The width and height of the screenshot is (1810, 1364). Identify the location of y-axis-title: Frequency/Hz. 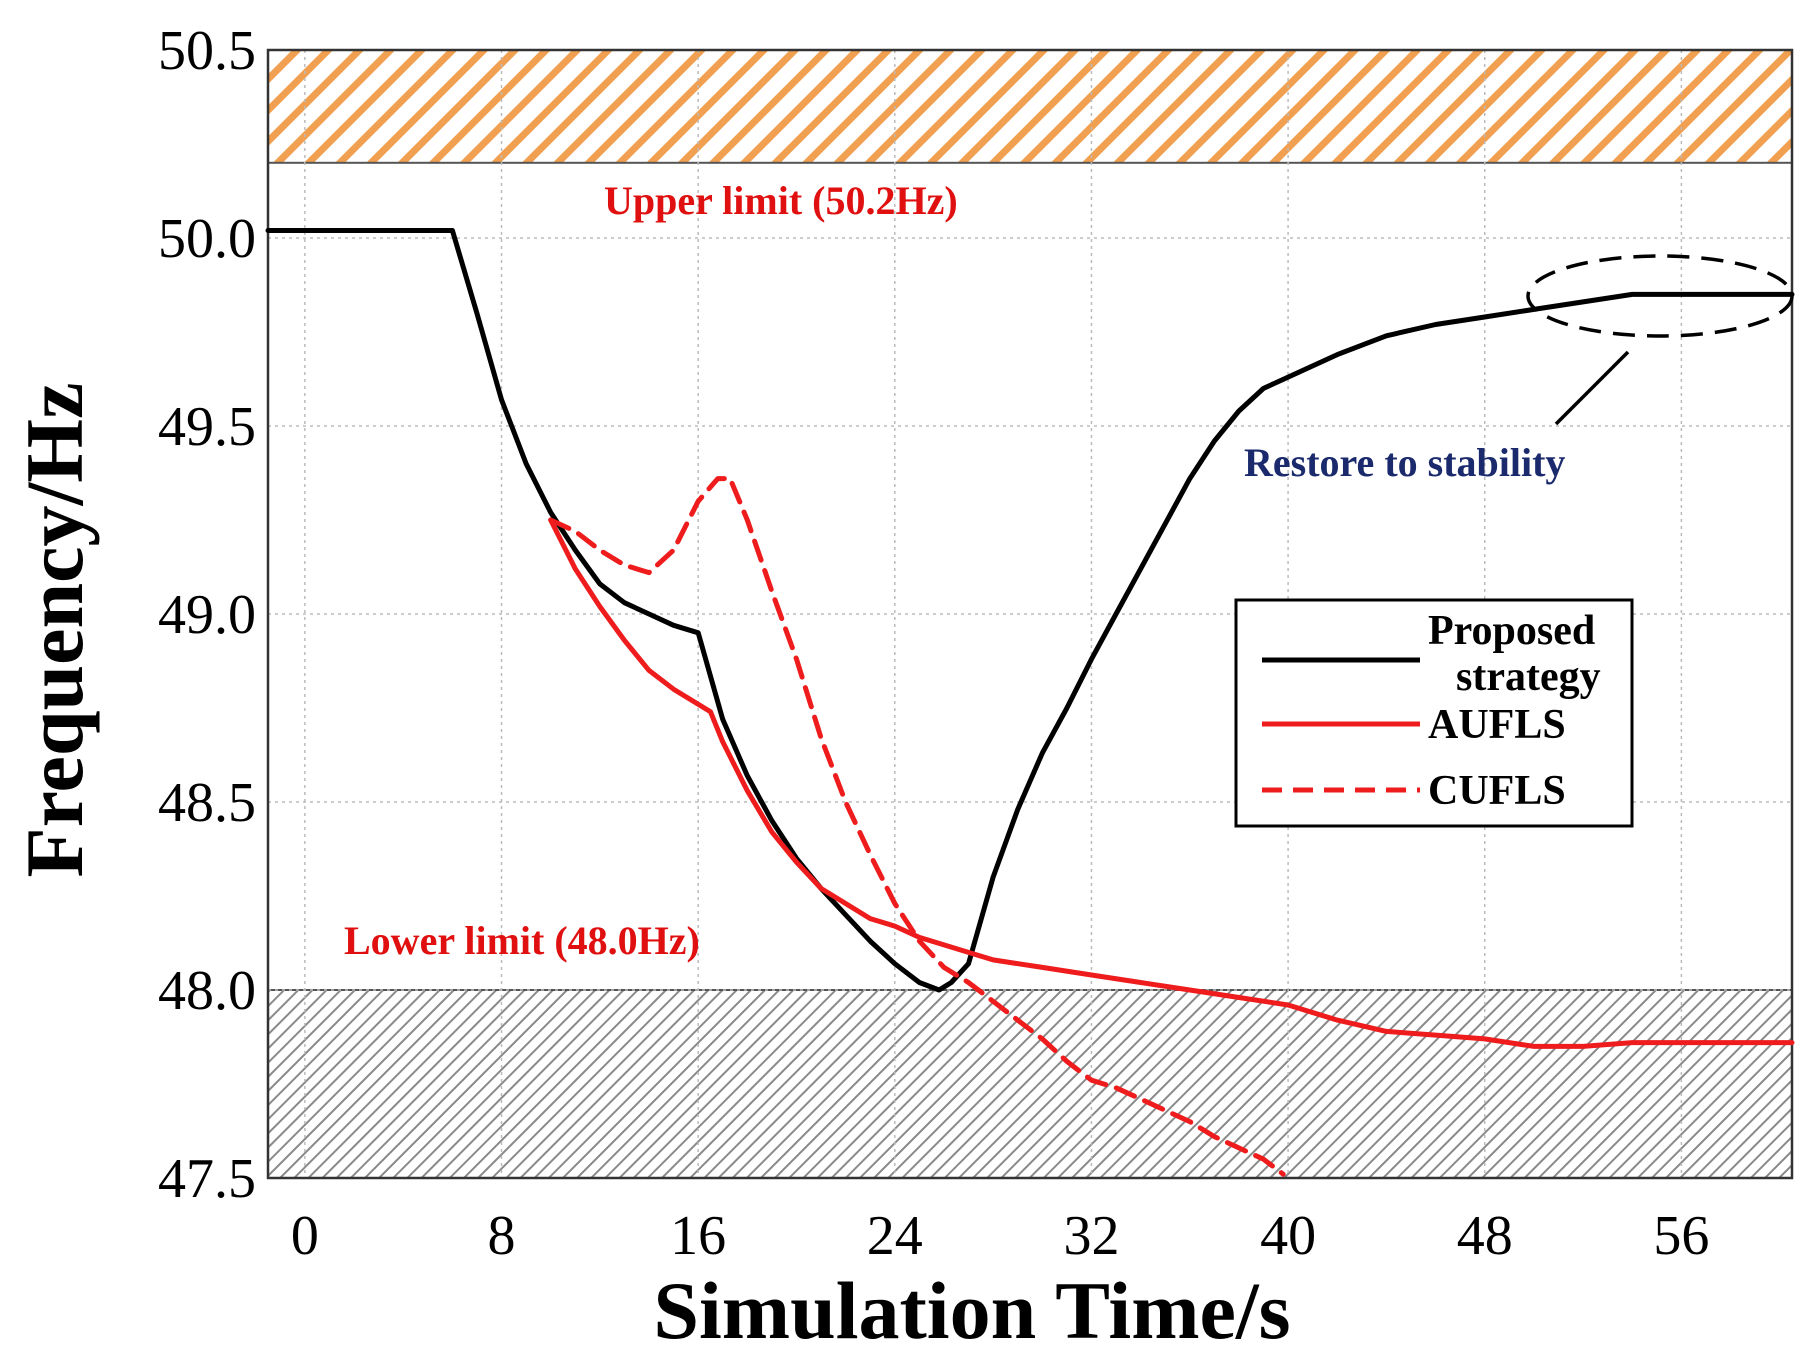
(54, 630).